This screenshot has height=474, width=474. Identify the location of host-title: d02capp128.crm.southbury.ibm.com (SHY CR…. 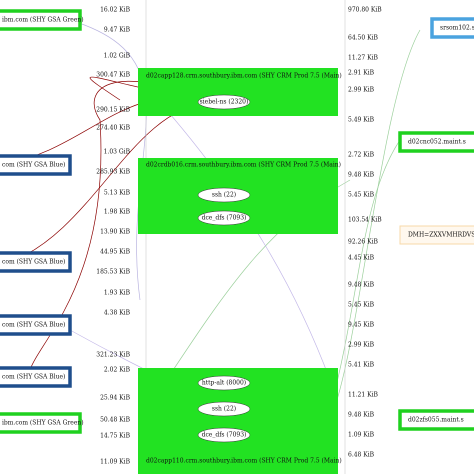
(244, 76).